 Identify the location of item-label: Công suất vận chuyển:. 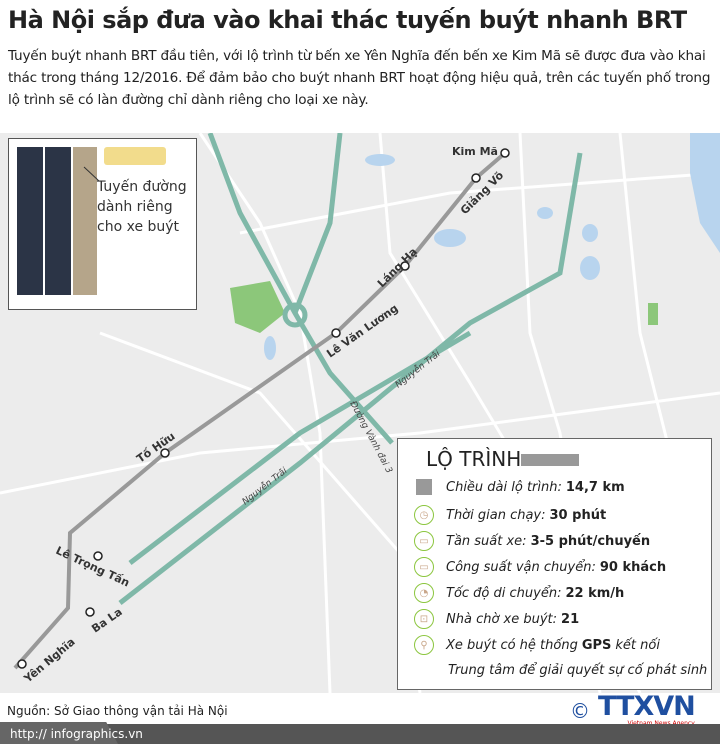
(521, 567).